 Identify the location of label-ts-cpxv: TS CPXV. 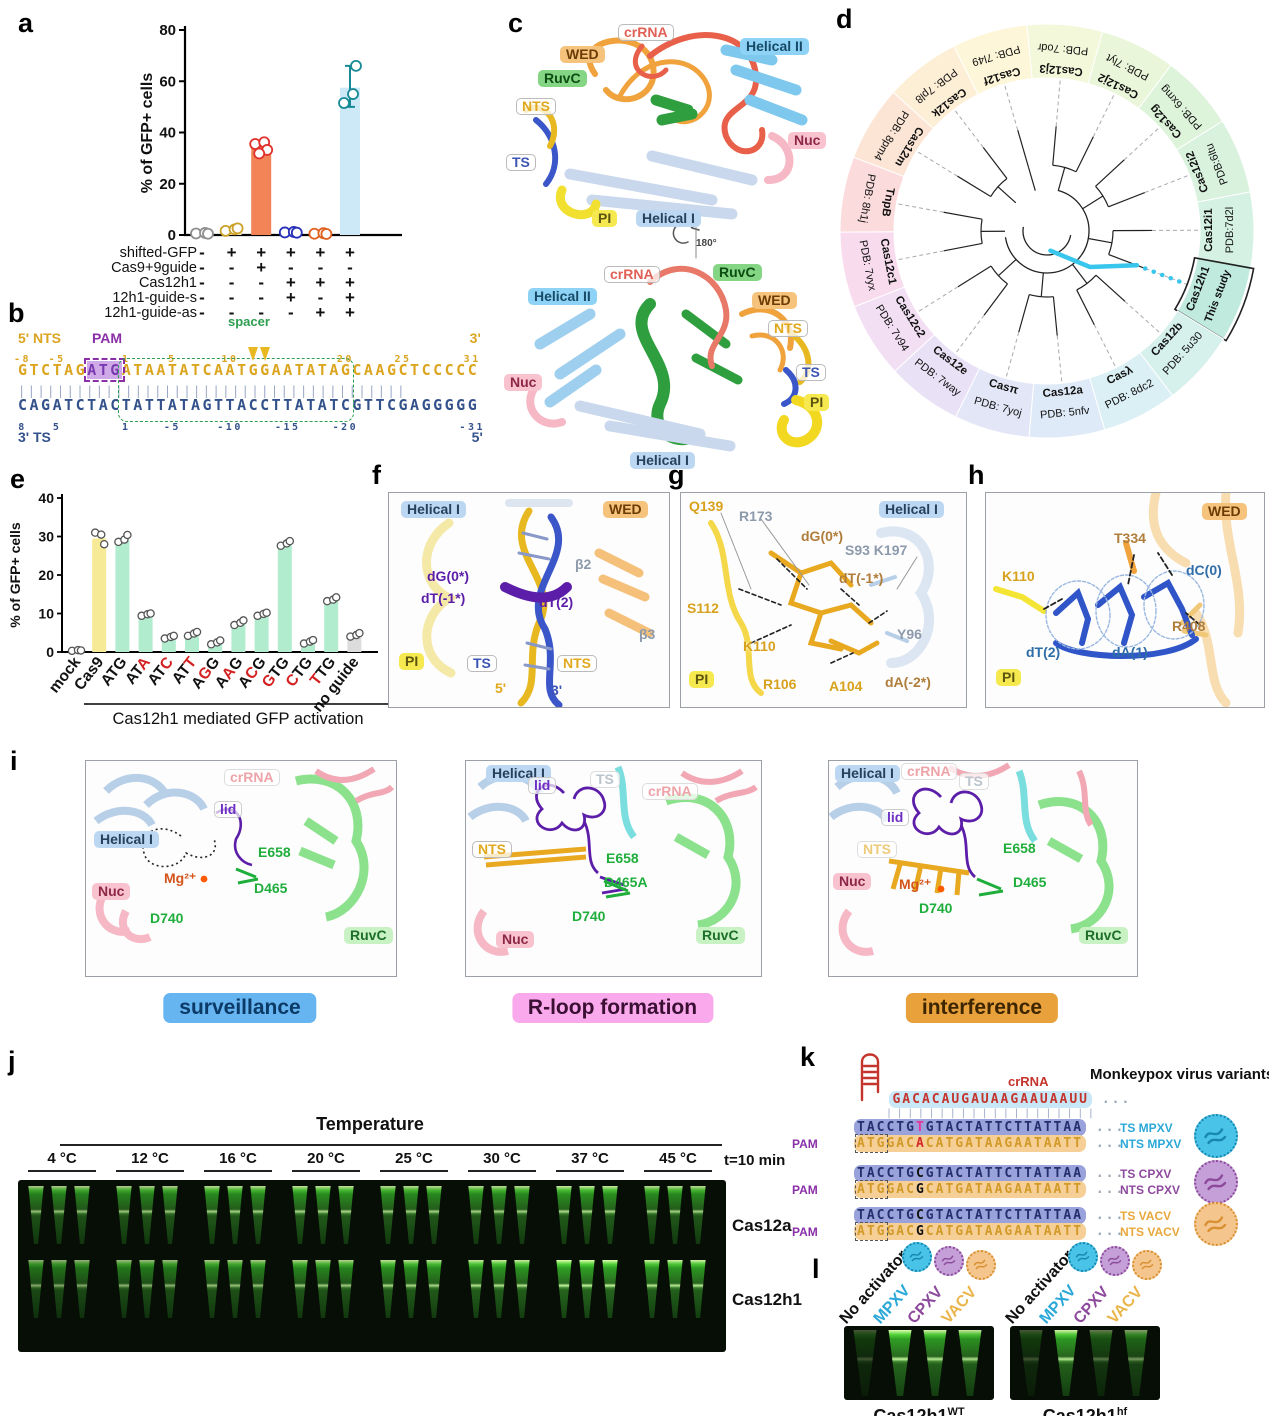
(1146, 1174).